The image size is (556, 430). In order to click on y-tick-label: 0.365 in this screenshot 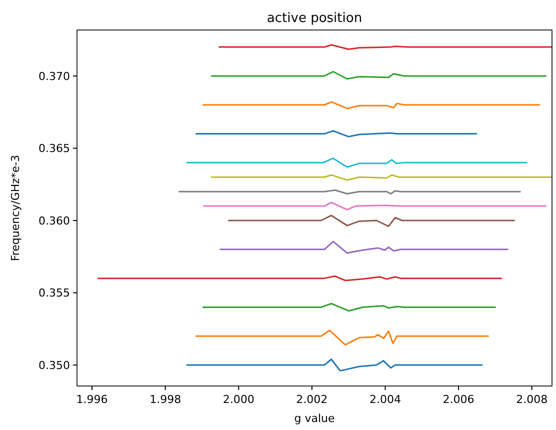, I will do `click(54, 149)`.